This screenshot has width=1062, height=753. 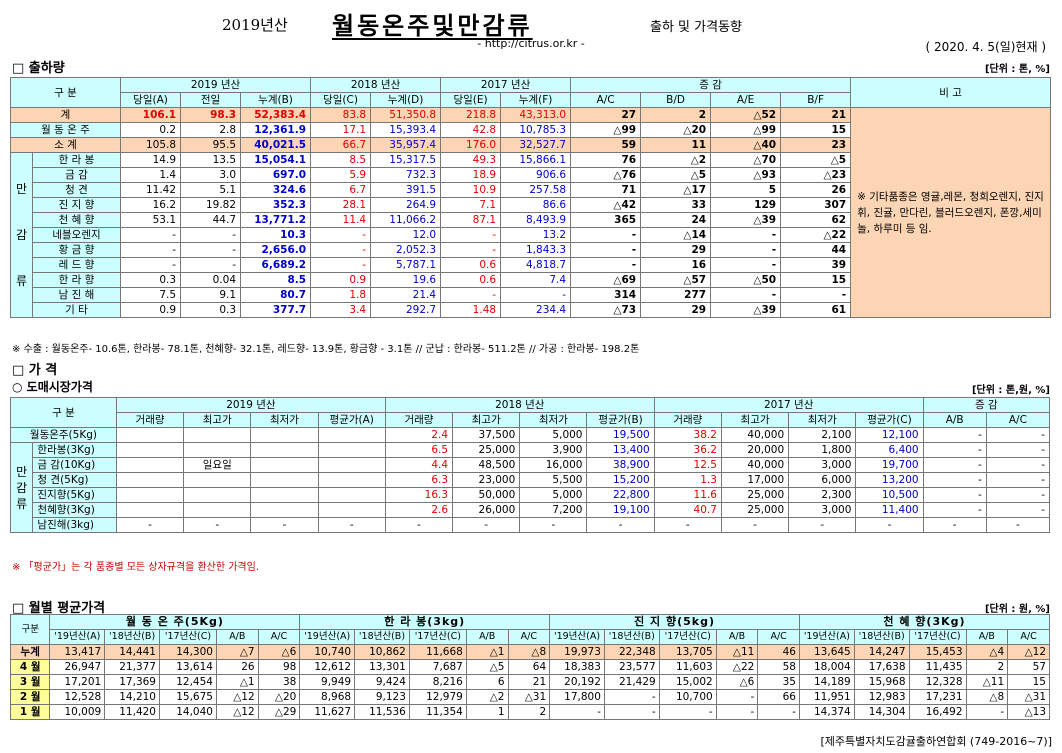 I want to click on price-cell: 37,500, so click(x=486, y=435).